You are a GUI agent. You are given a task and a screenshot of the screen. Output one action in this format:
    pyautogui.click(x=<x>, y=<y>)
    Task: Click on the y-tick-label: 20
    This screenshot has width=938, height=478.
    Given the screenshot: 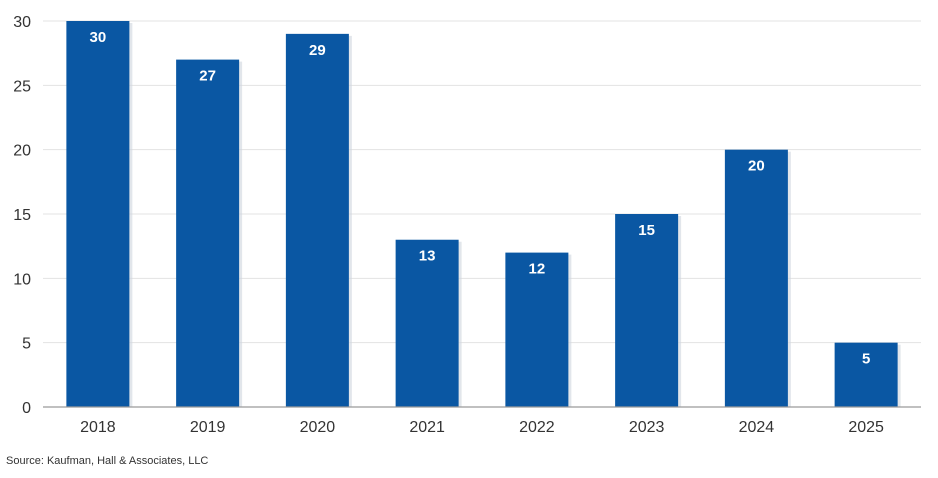 What is the action you would take?
    pyautogui.click(x=22, y=151)
    